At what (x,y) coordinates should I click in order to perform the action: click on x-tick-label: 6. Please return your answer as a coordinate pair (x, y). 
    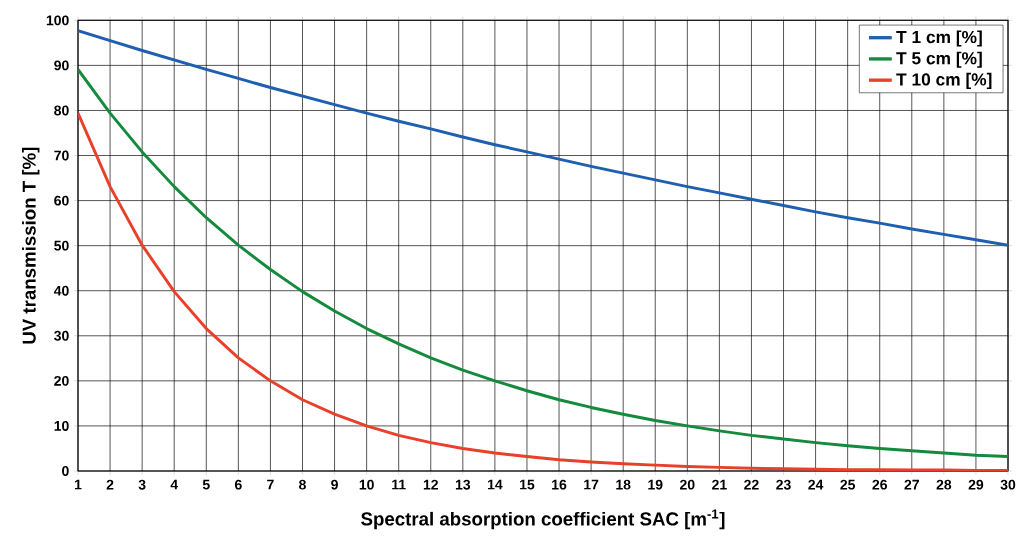
    Looking at the image, I should click on (238, 484).